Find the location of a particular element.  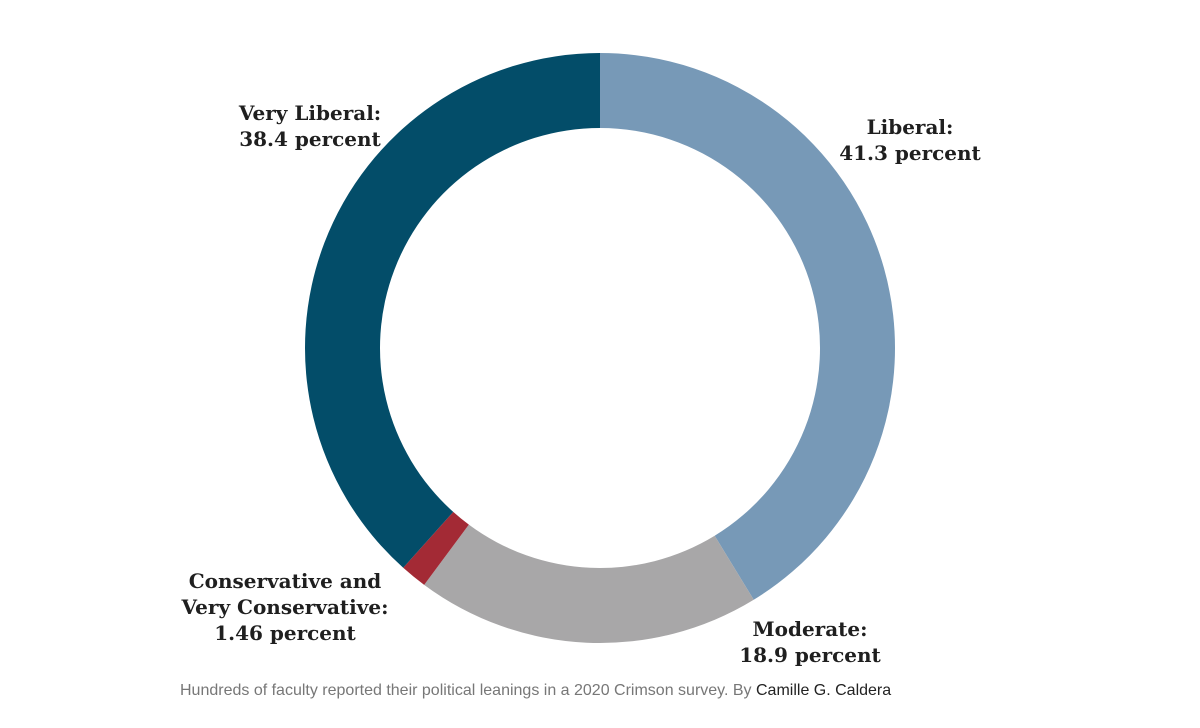

label-conservative-name-1: Conservative and is located at coordinates (285, 581).